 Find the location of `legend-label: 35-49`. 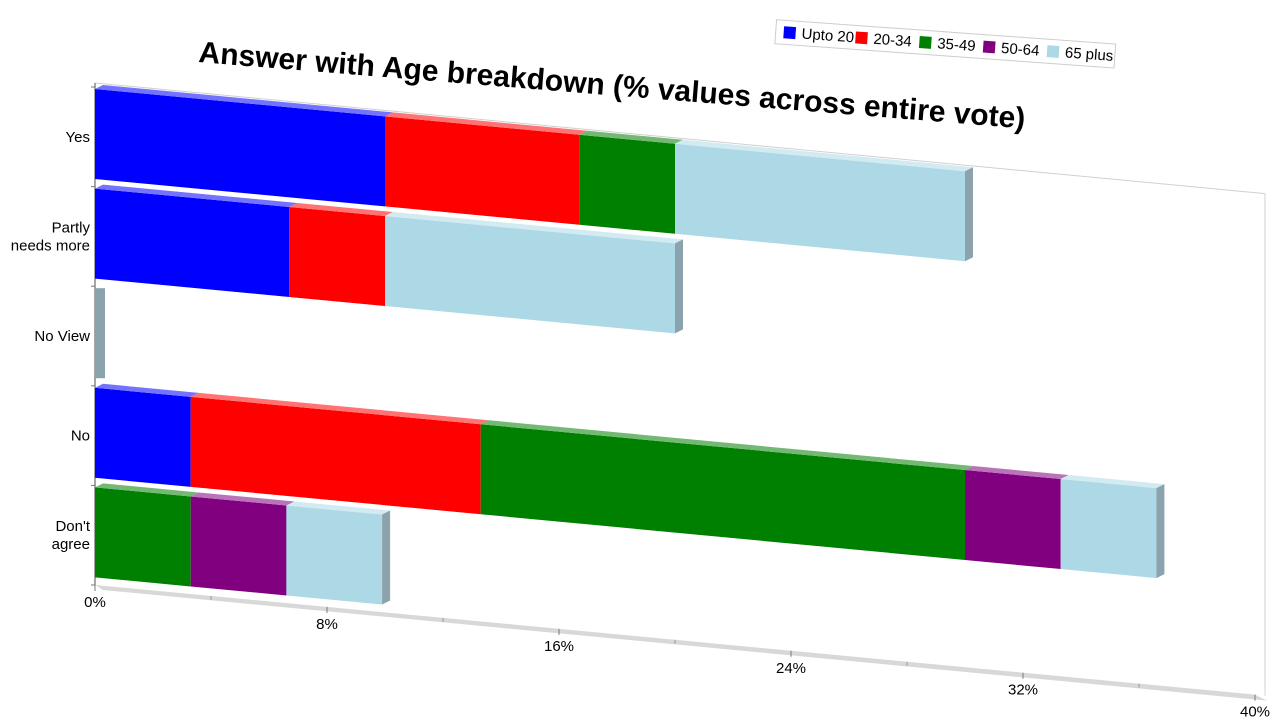

legend-label: 35-49 is located at coordinates (956, 45).